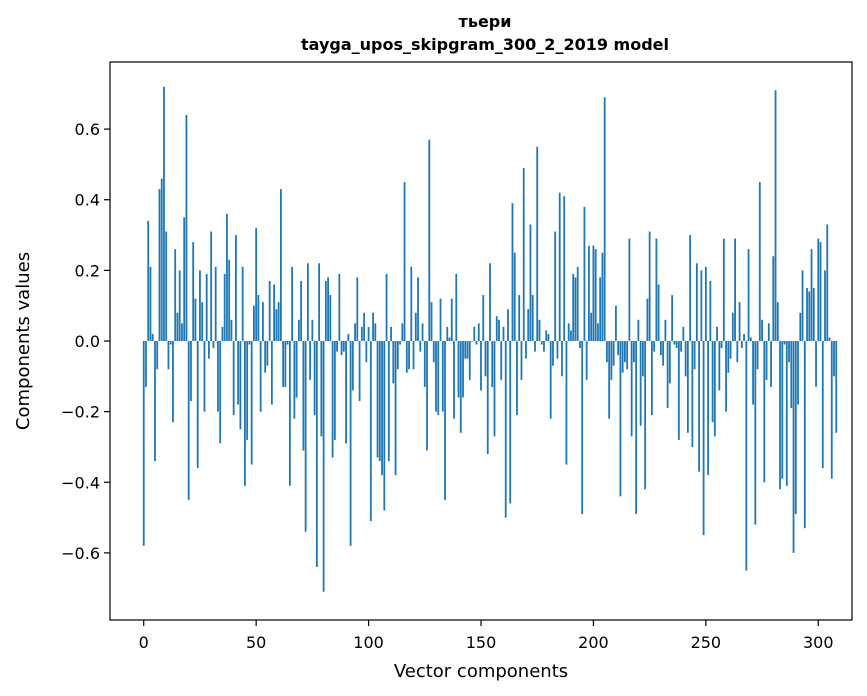 This screenshot has width=867, height=696. I want to click on y-axis-label: Components values, so click(23, 341).